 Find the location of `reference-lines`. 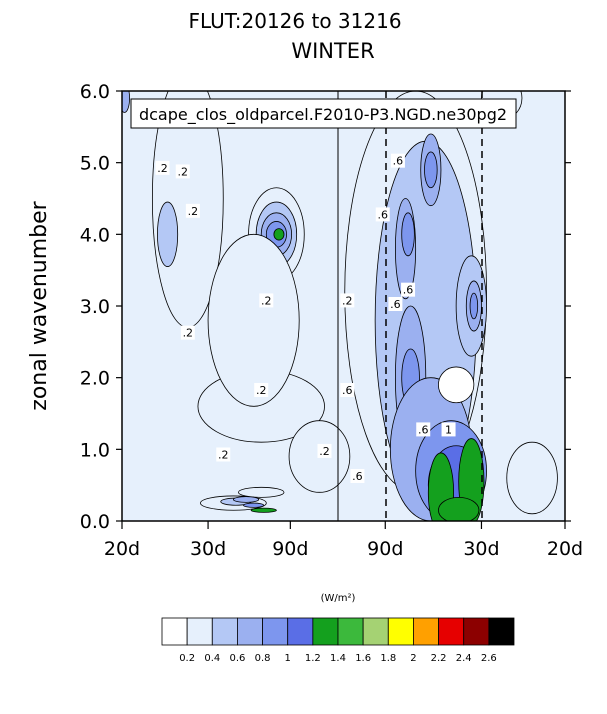

reference-lines is located at coordinates (410, 306).